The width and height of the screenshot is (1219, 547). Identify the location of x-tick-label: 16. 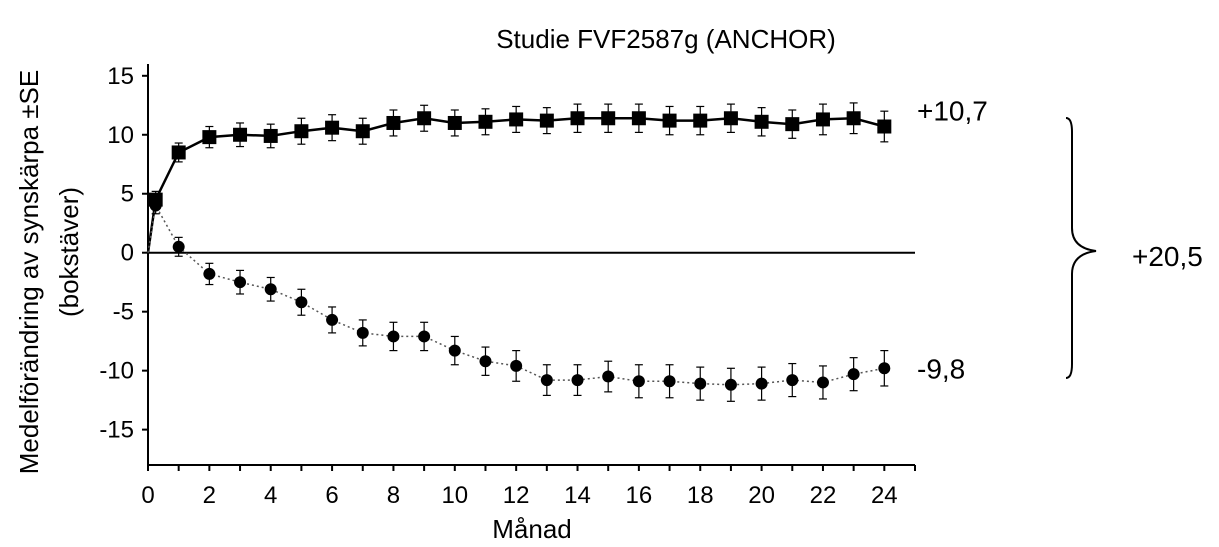
(639, 495).